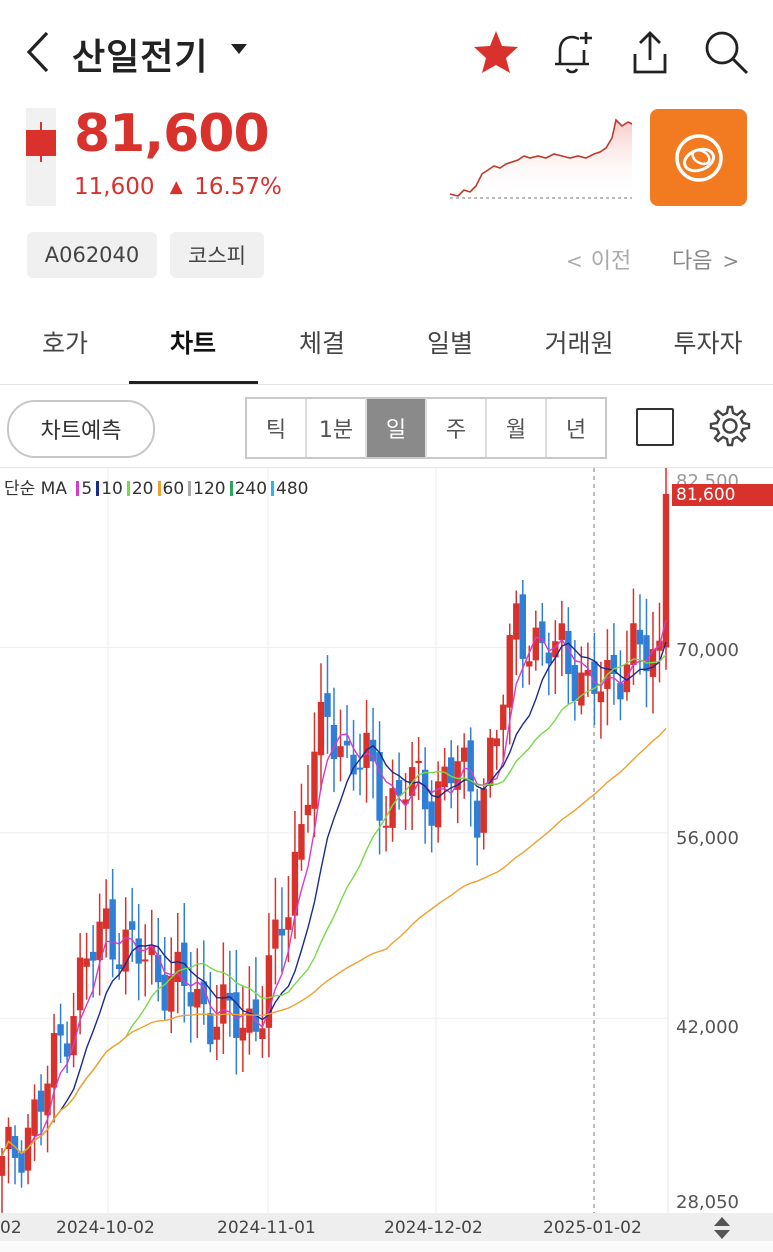  I want to click on legend-label: 240, so click(251, 489).